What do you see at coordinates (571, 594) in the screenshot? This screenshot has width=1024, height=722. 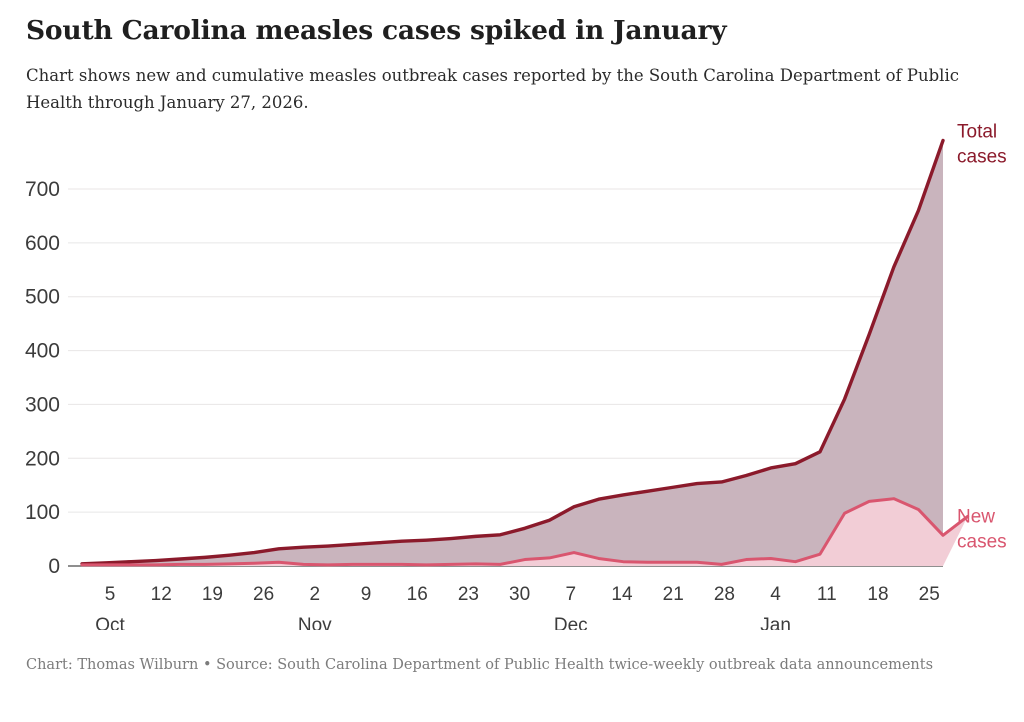 I see `x-axis-tick-label: 7` at bounding box center [571, 594].